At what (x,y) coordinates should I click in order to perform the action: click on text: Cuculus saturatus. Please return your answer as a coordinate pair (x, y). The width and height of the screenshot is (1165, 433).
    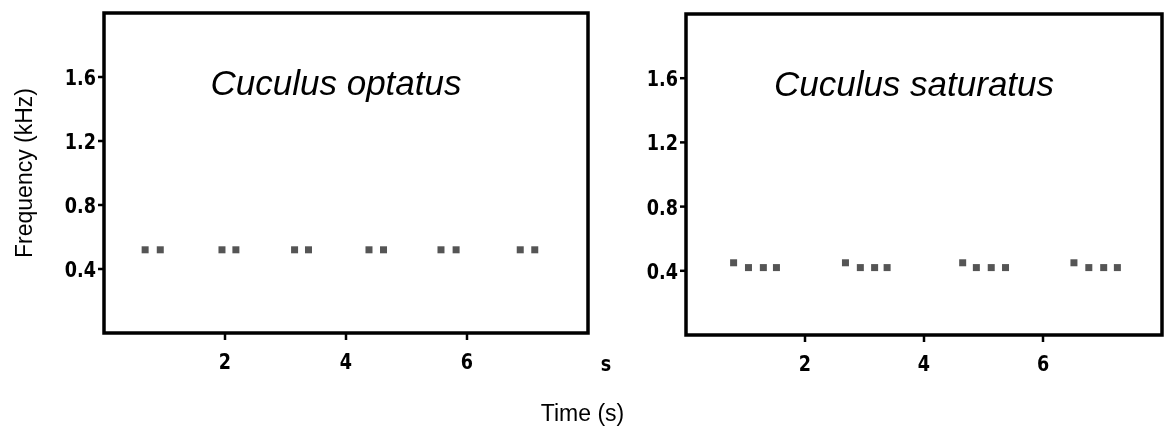
    Looking at the image, I should click on (914, 83).